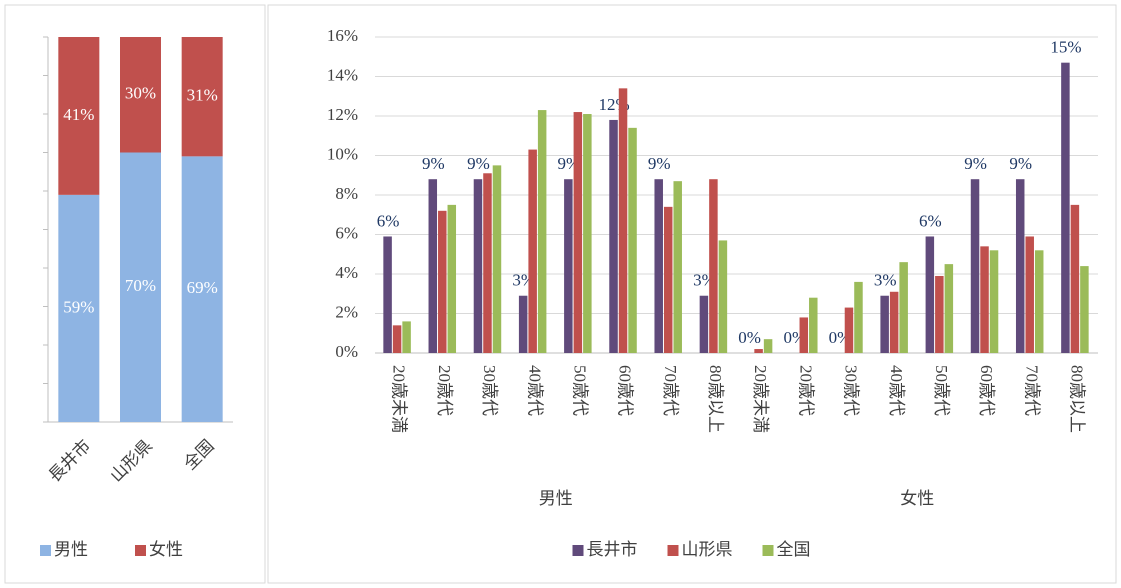  I want to click on group-label: 男性, so click(556, 498).